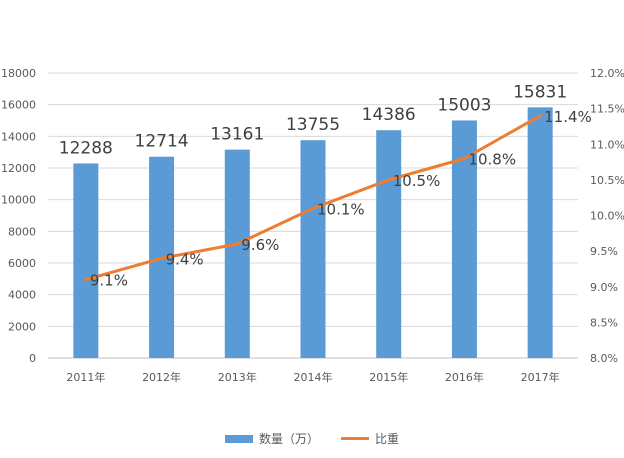 The image size is (624, 458). What do you see at coordinates (18, 168) in the screenshot?
I see `y-left-tick-label: 12000` at bounding box center [18, 168].